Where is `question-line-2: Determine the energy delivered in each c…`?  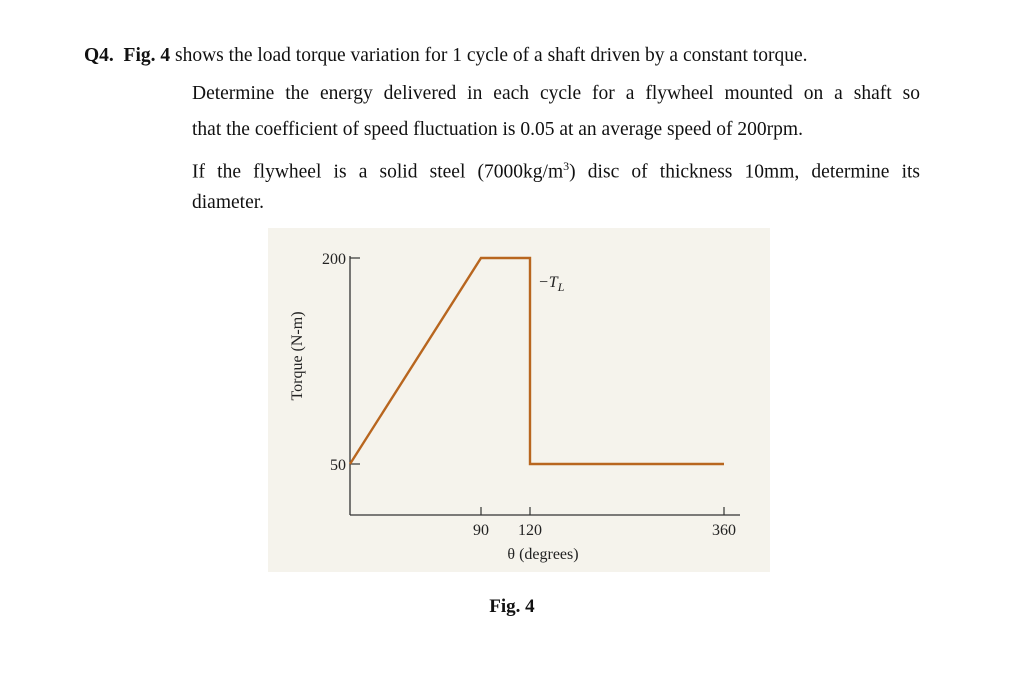 question-line-2: Determine the energy delivered in each c… is located at coordinates (556, 93).